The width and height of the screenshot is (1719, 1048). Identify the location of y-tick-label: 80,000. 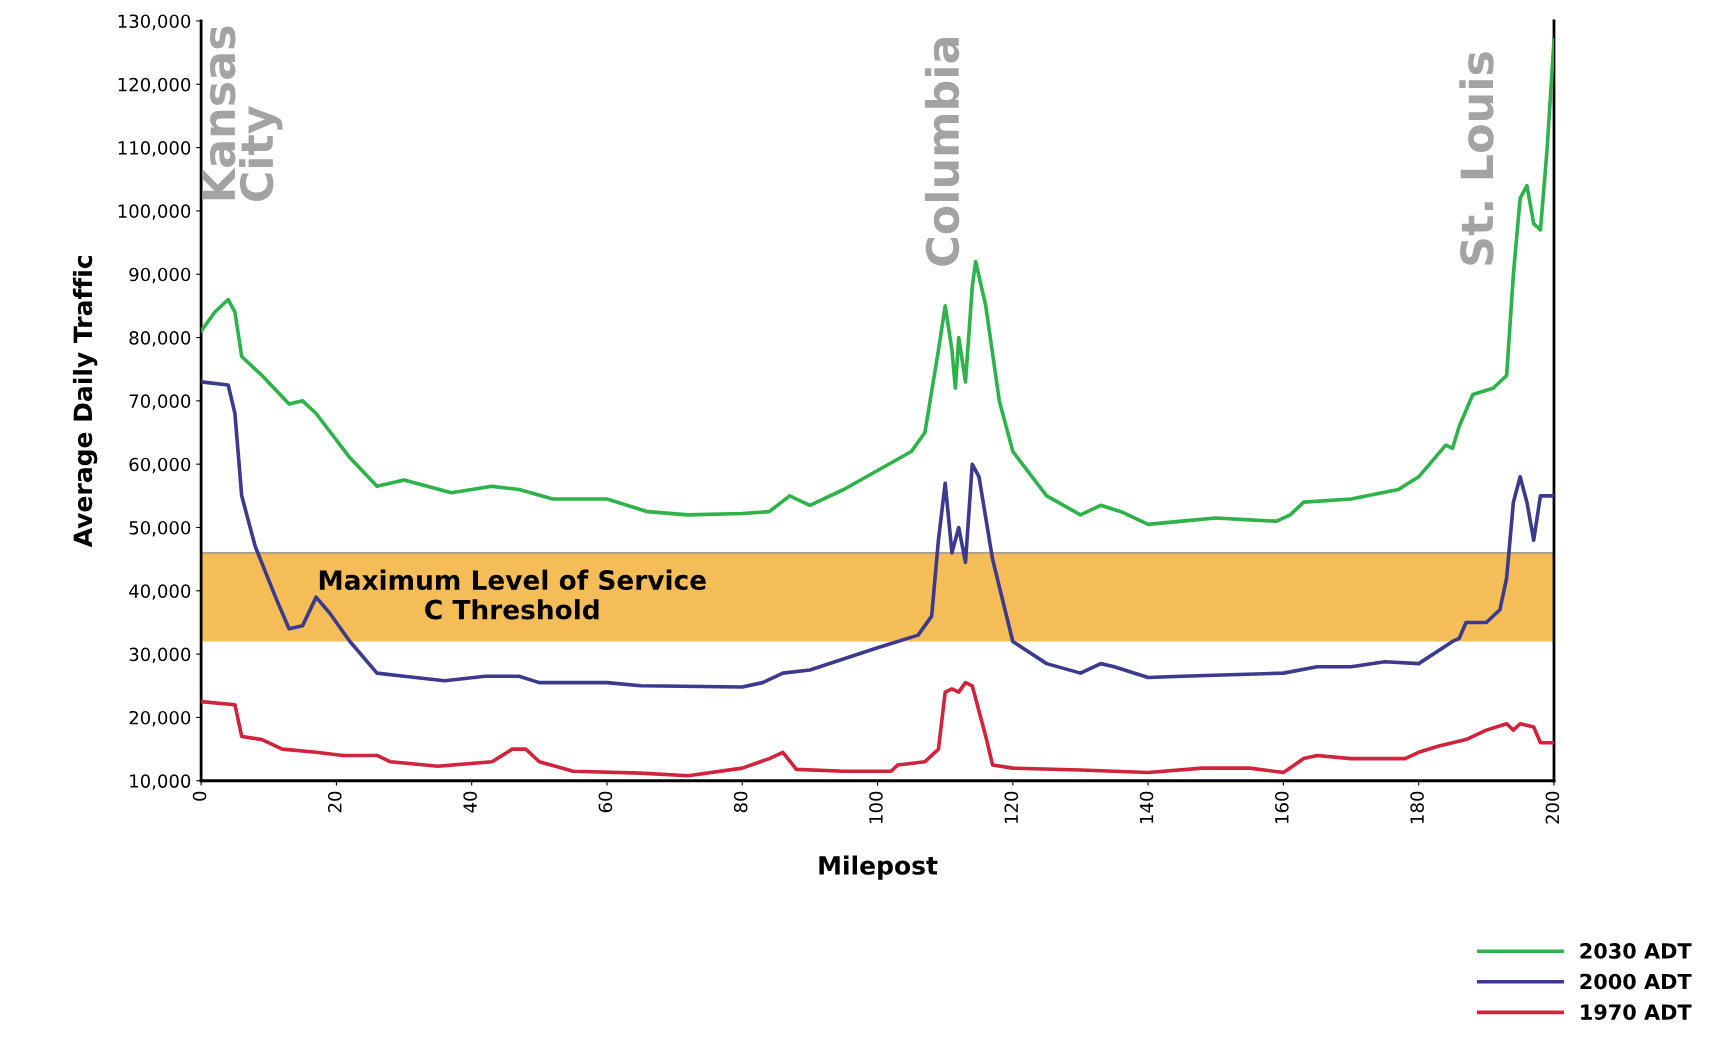
(160, 339).